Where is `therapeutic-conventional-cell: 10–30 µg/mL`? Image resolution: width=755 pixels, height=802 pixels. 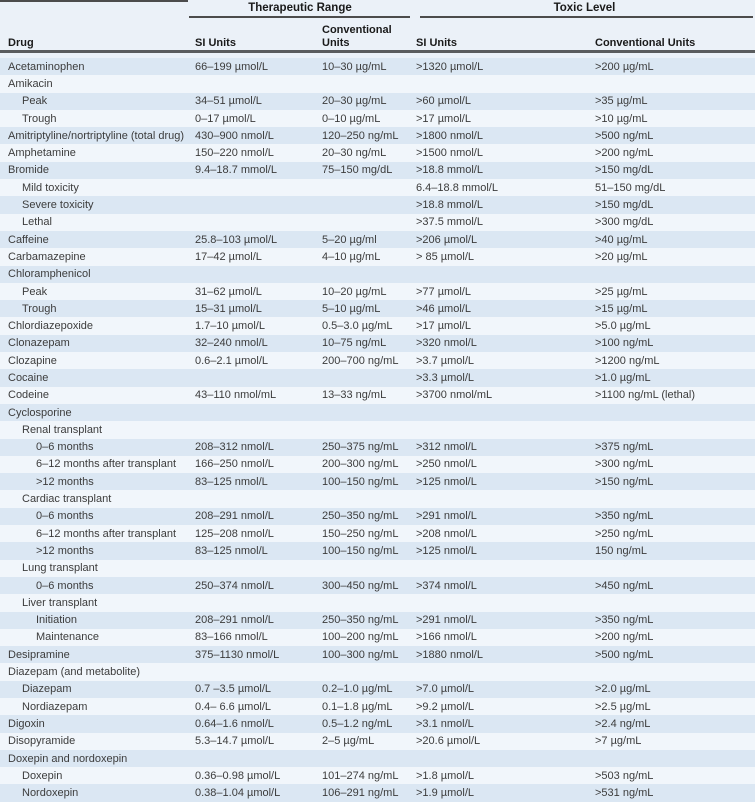 therapeutic-conventional-cell: 10–30 µg/mL is located at coordinates (354, 66).